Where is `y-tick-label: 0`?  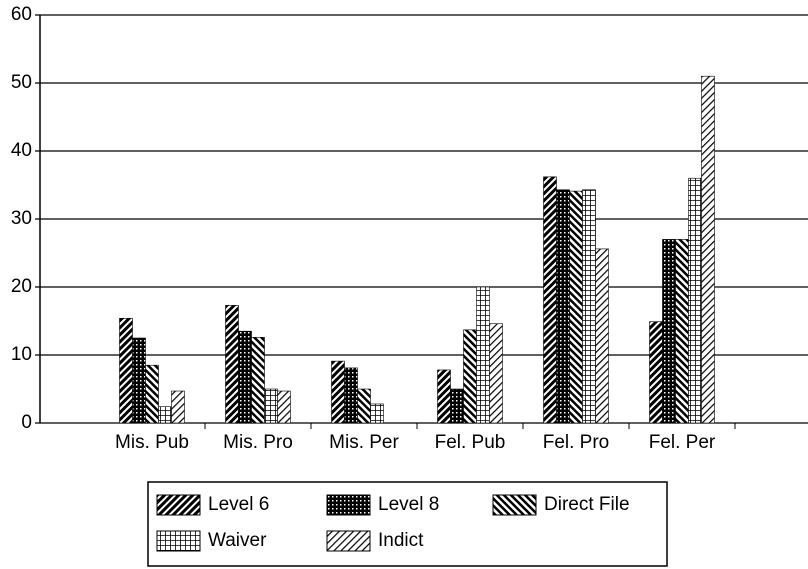
y-tick-label: 0 is located at coordinates (26, 422).